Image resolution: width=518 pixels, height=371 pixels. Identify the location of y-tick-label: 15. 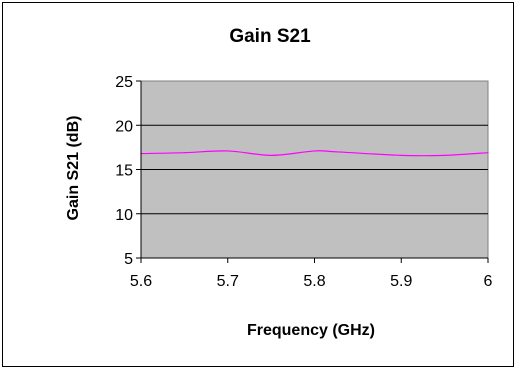
(124, 171).